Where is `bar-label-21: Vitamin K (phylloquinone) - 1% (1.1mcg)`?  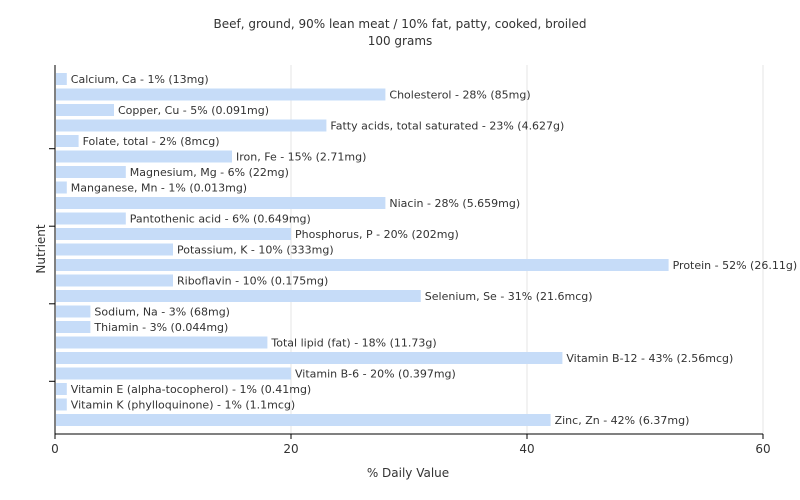 bar-label-21: Vitamin K (phylloquinone) - 1% (1.1mcg) is located at coordinates (183, 405).